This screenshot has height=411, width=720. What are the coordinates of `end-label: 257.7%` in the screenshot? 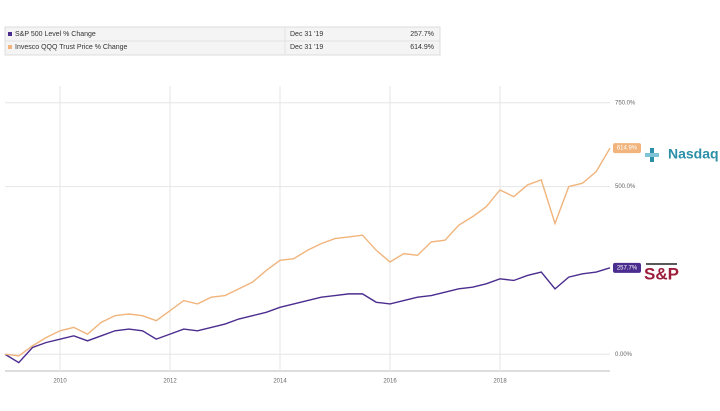 It's located at (627, 268).